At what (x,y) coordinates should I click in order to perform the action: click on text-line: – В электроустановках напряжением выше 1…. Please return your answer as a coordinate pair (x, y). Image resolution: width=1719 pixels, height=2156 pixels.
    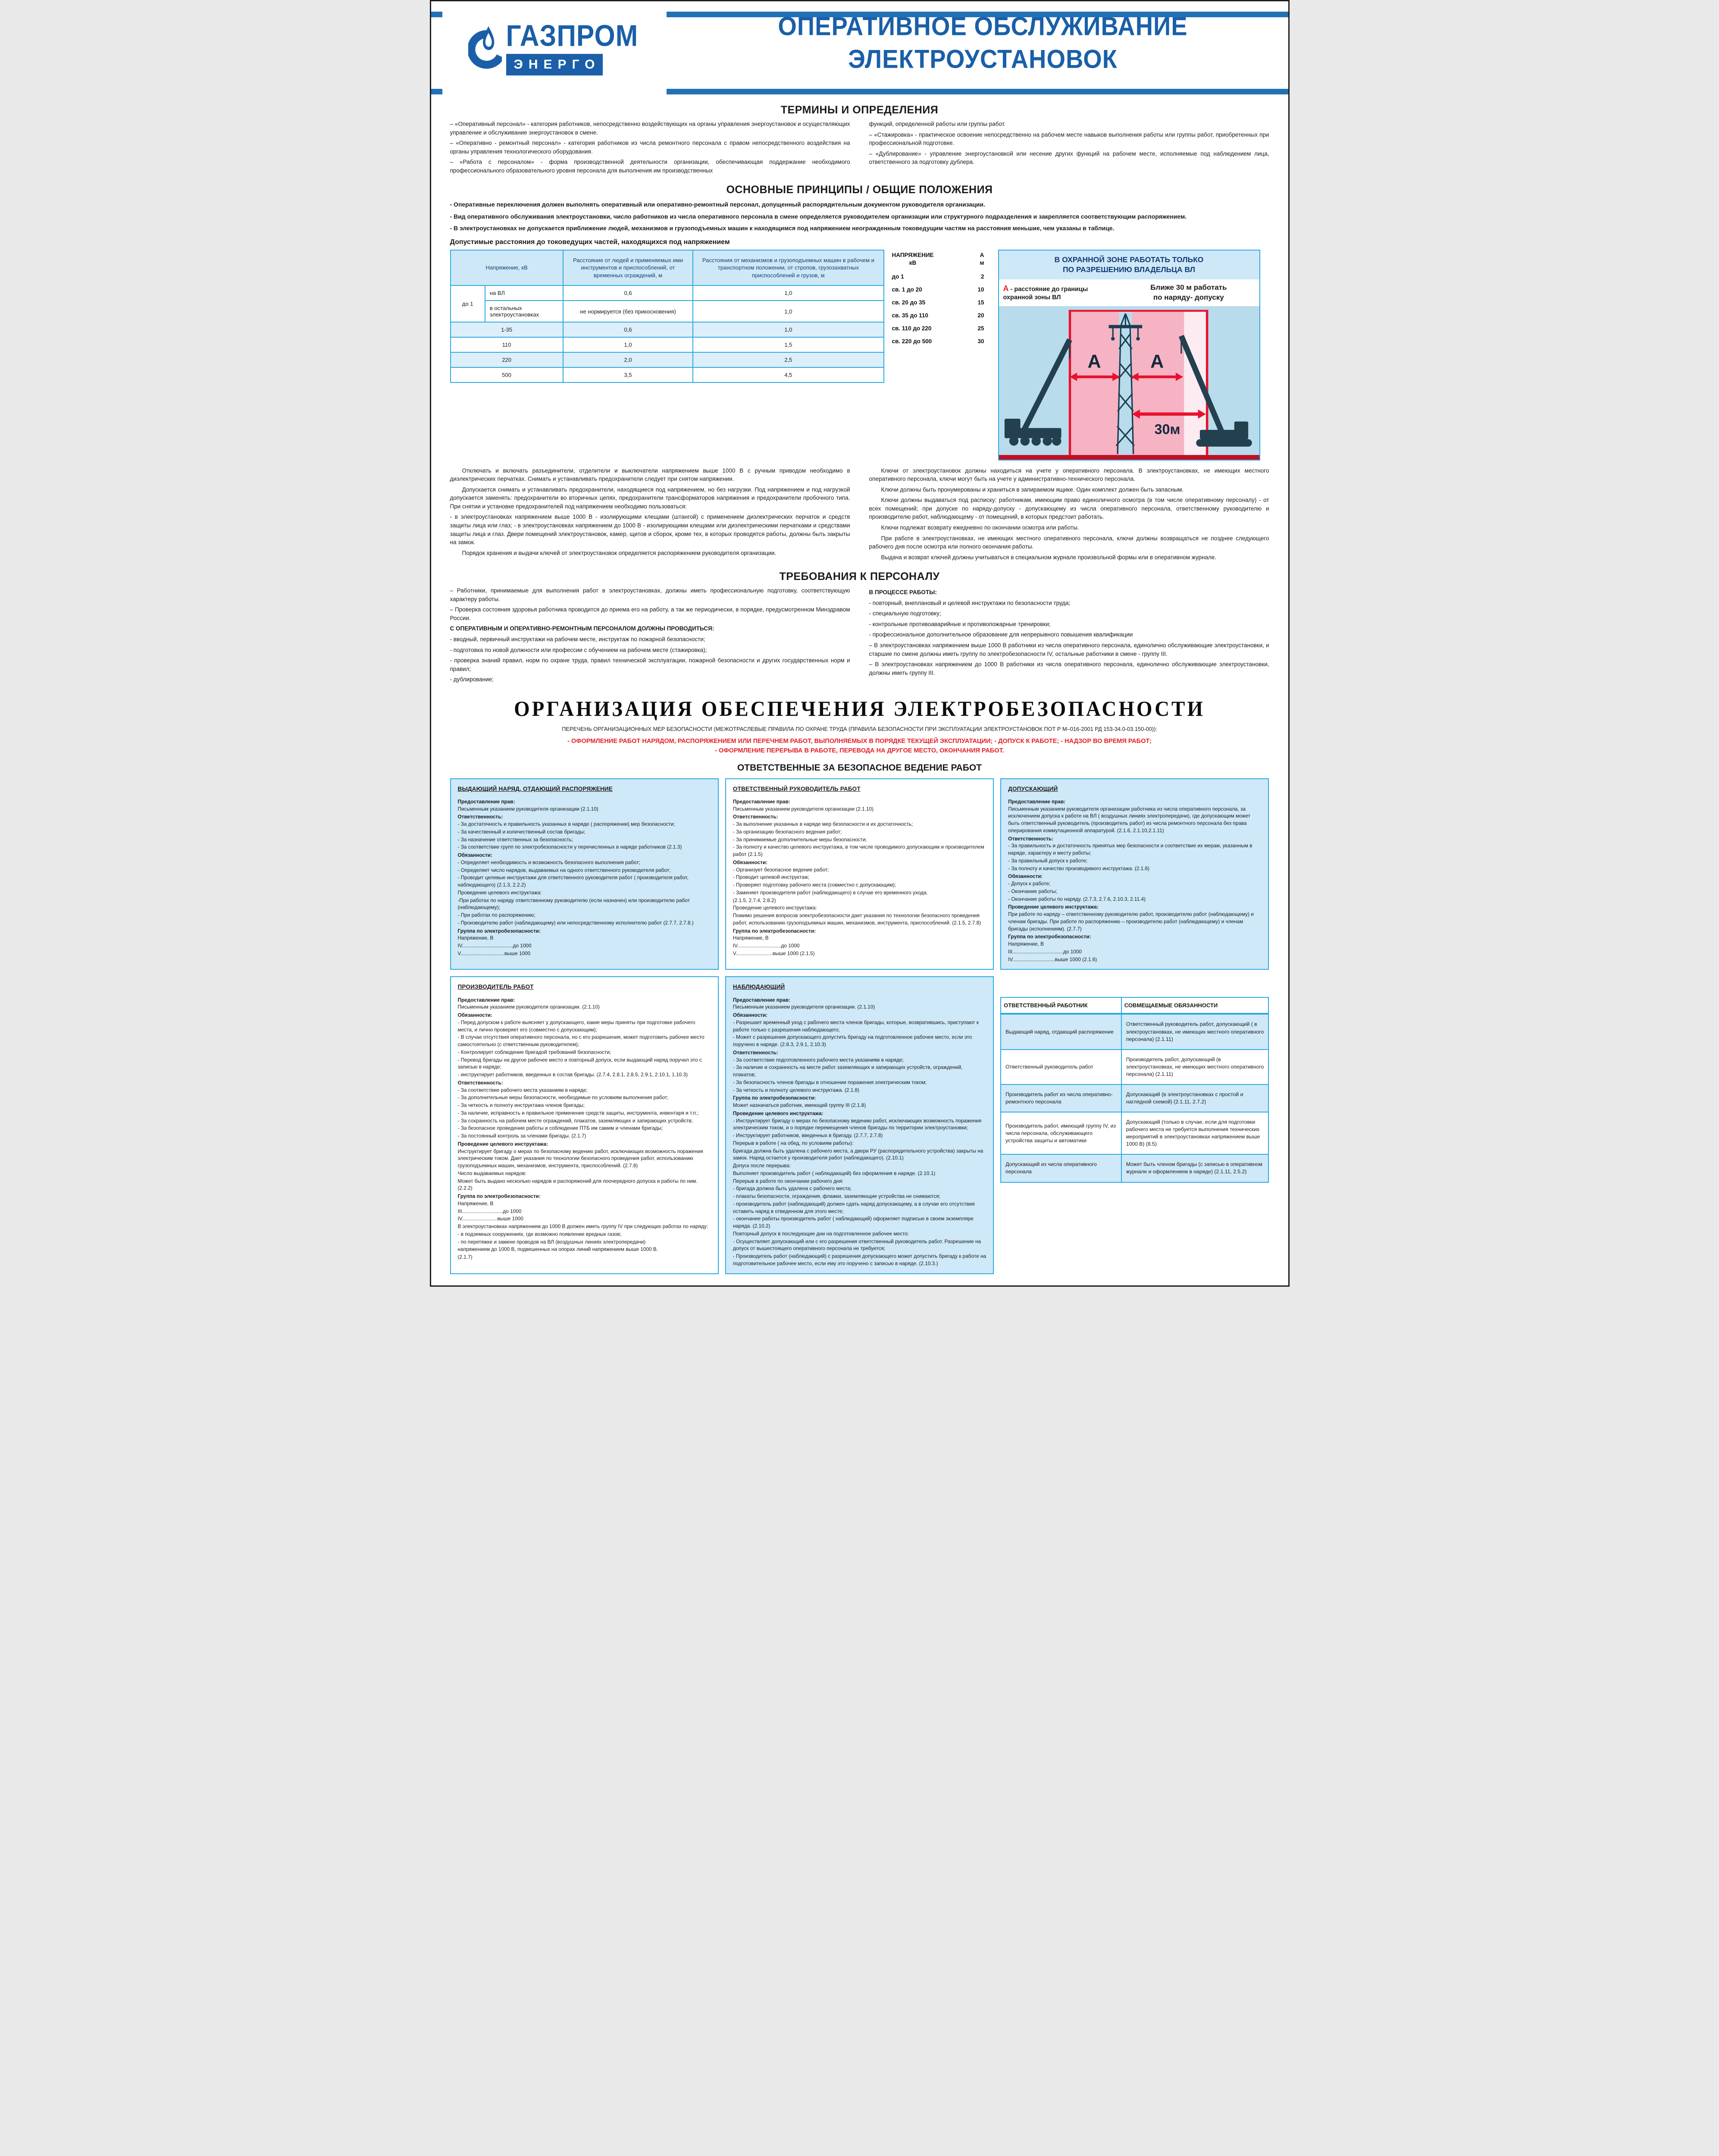
    Looking at the image, I should click on (1069, 649).